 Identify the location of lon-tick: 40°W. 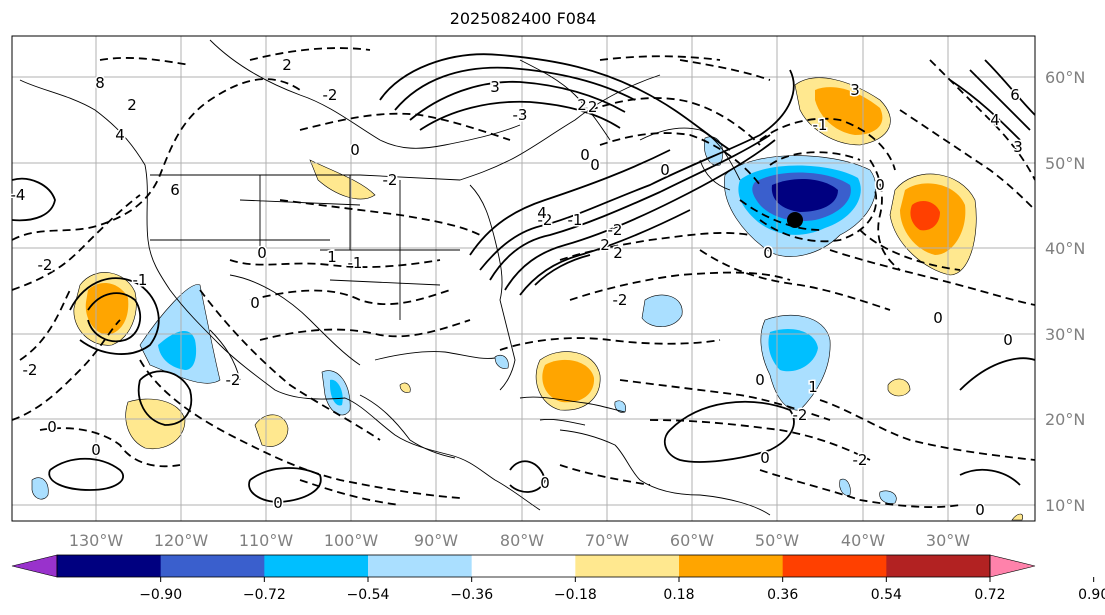
(863, 540).